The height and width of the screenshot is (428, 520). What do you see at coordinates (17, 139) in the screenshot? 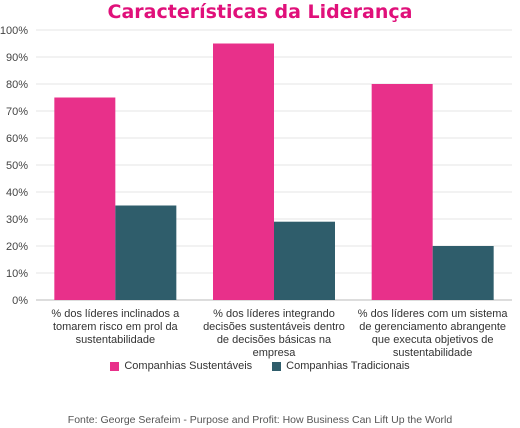
I see `y-tick-label: 60%` at bounding box center [17, 139].